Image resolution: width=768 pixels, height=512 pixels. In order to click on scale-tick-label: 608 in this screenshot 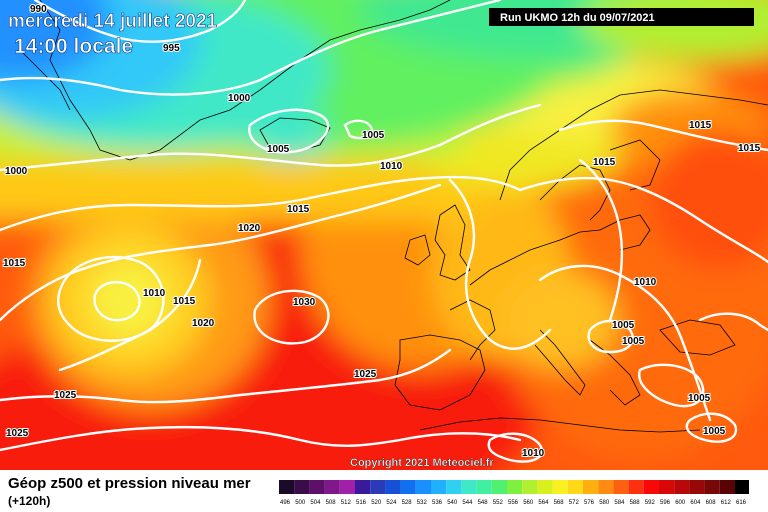, I will do `click(711, 503)`.